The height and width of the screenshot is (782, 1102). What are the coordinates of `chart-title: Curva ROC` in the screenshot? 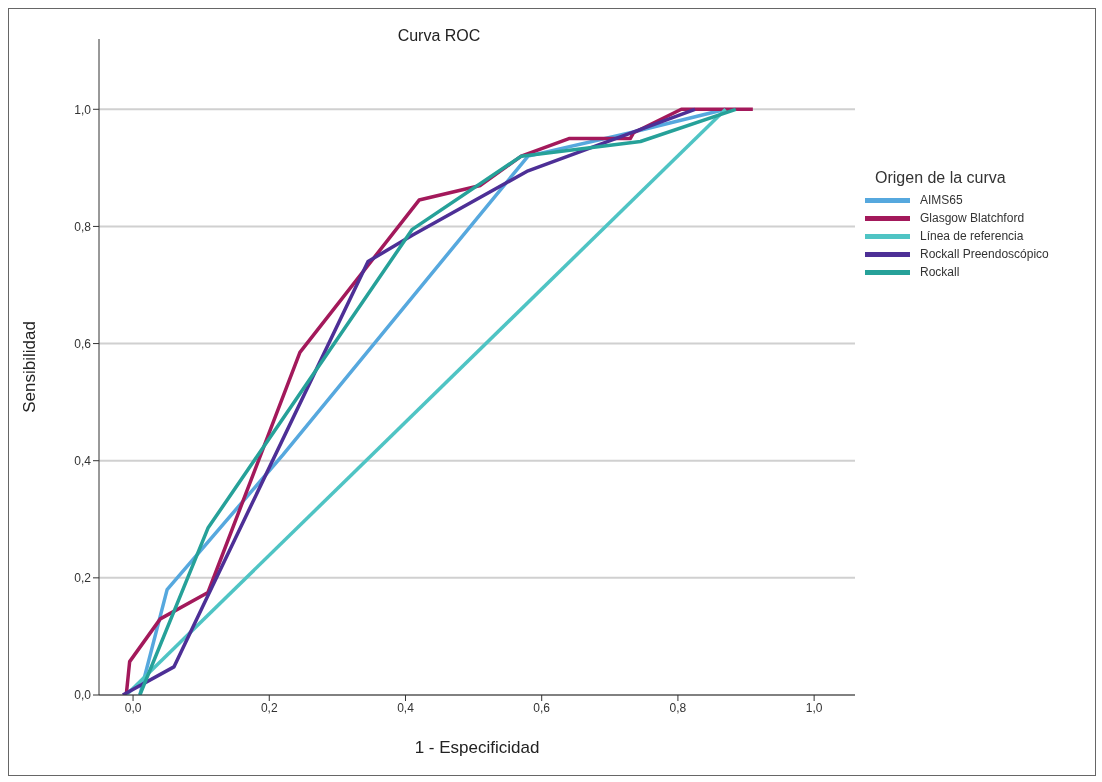 It's located at (439, 36).